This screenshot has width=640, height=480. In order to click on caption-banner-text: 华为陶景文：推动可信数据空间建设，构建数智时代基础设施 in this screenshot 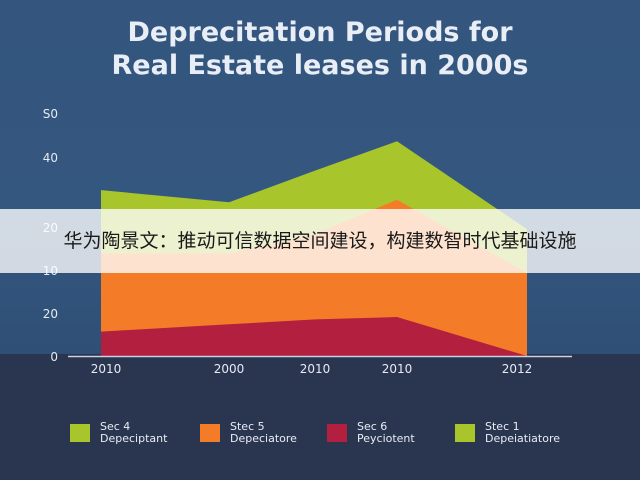, I will do `click(320, 241)`.